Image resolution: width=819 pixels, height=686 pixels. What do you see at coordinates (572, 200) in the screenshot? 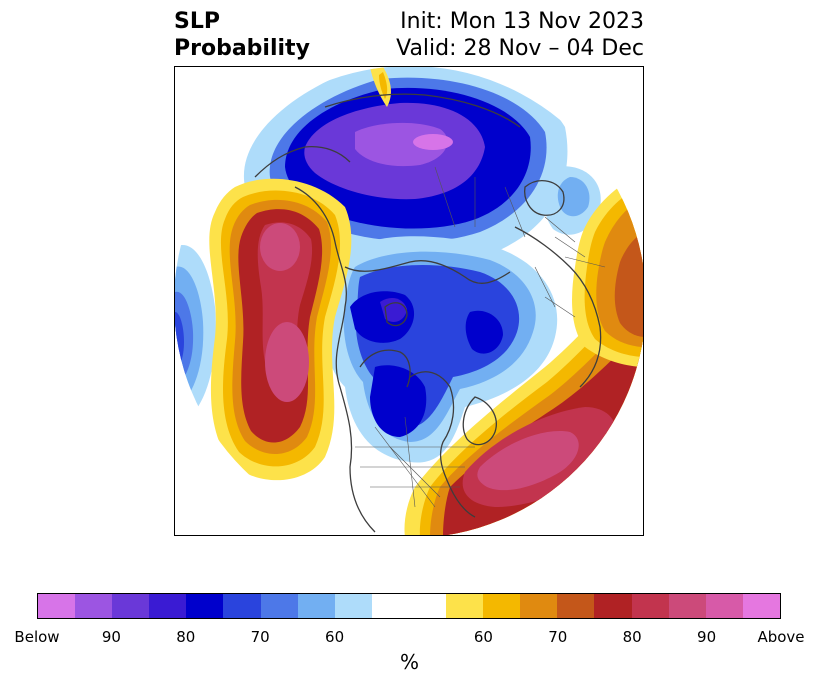
I see `anomaly-below-atlantic` at bounding box center [572, 200].